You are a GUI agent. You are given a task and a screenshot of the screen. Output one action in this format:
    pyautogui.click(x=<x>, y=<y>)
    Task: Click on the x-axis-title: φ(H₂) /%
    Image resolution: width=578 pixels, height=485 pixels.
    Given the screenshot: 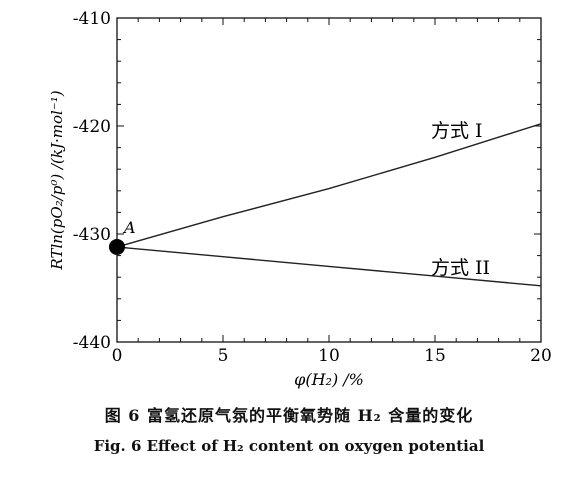 What is the action you would take?
    pyautogui.click(x=329, y=379)
    